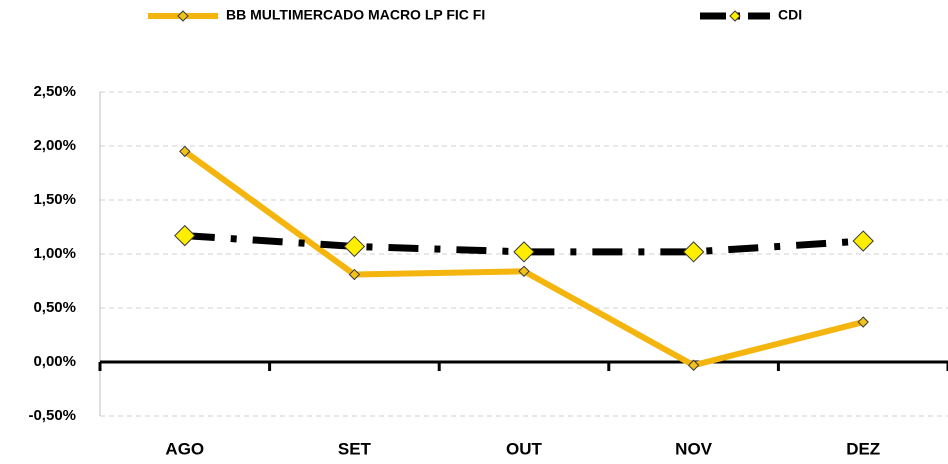  I want to click on legend-label: BB MULTIMERCADO MACRO LP FIC FI, so click(355, 15).